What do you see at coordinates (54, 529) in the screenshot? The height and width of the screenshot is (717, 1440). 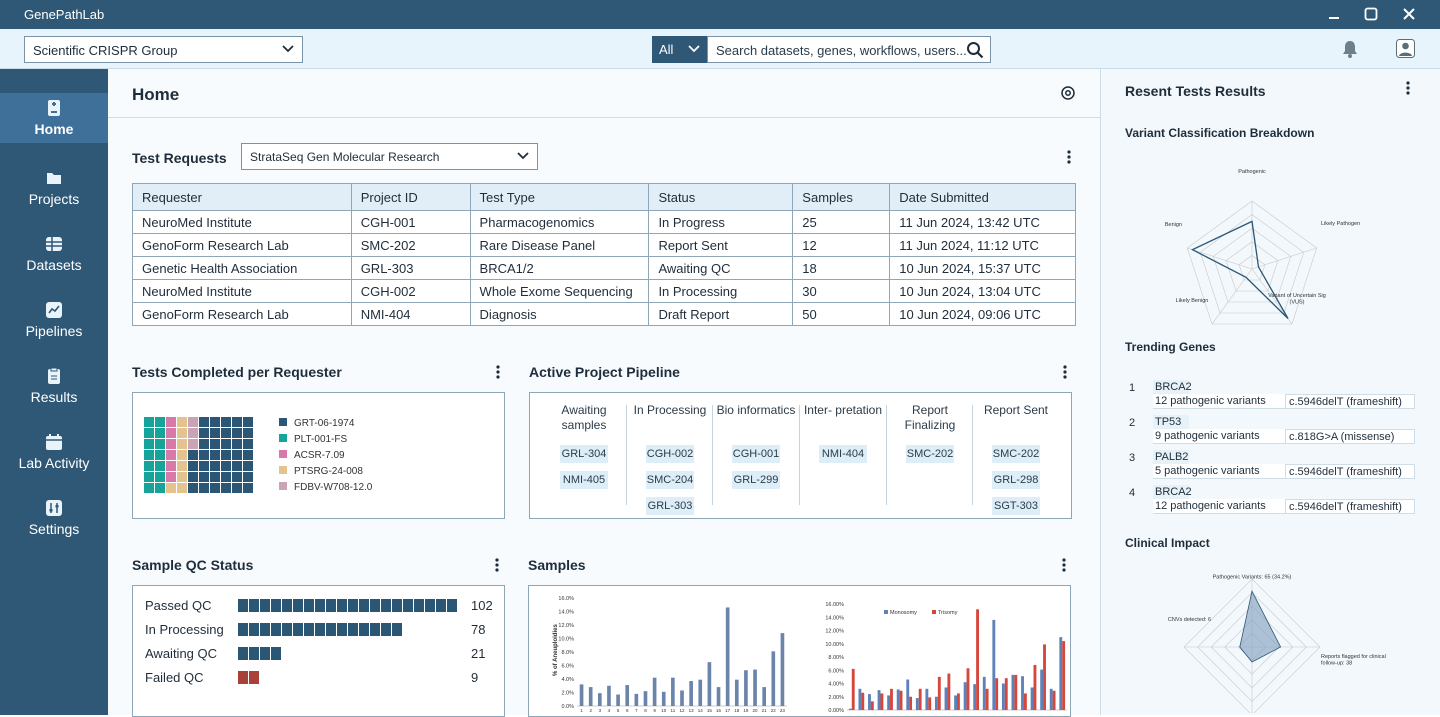 I see `nav-label: Settings` at bounding box center [54, 529].